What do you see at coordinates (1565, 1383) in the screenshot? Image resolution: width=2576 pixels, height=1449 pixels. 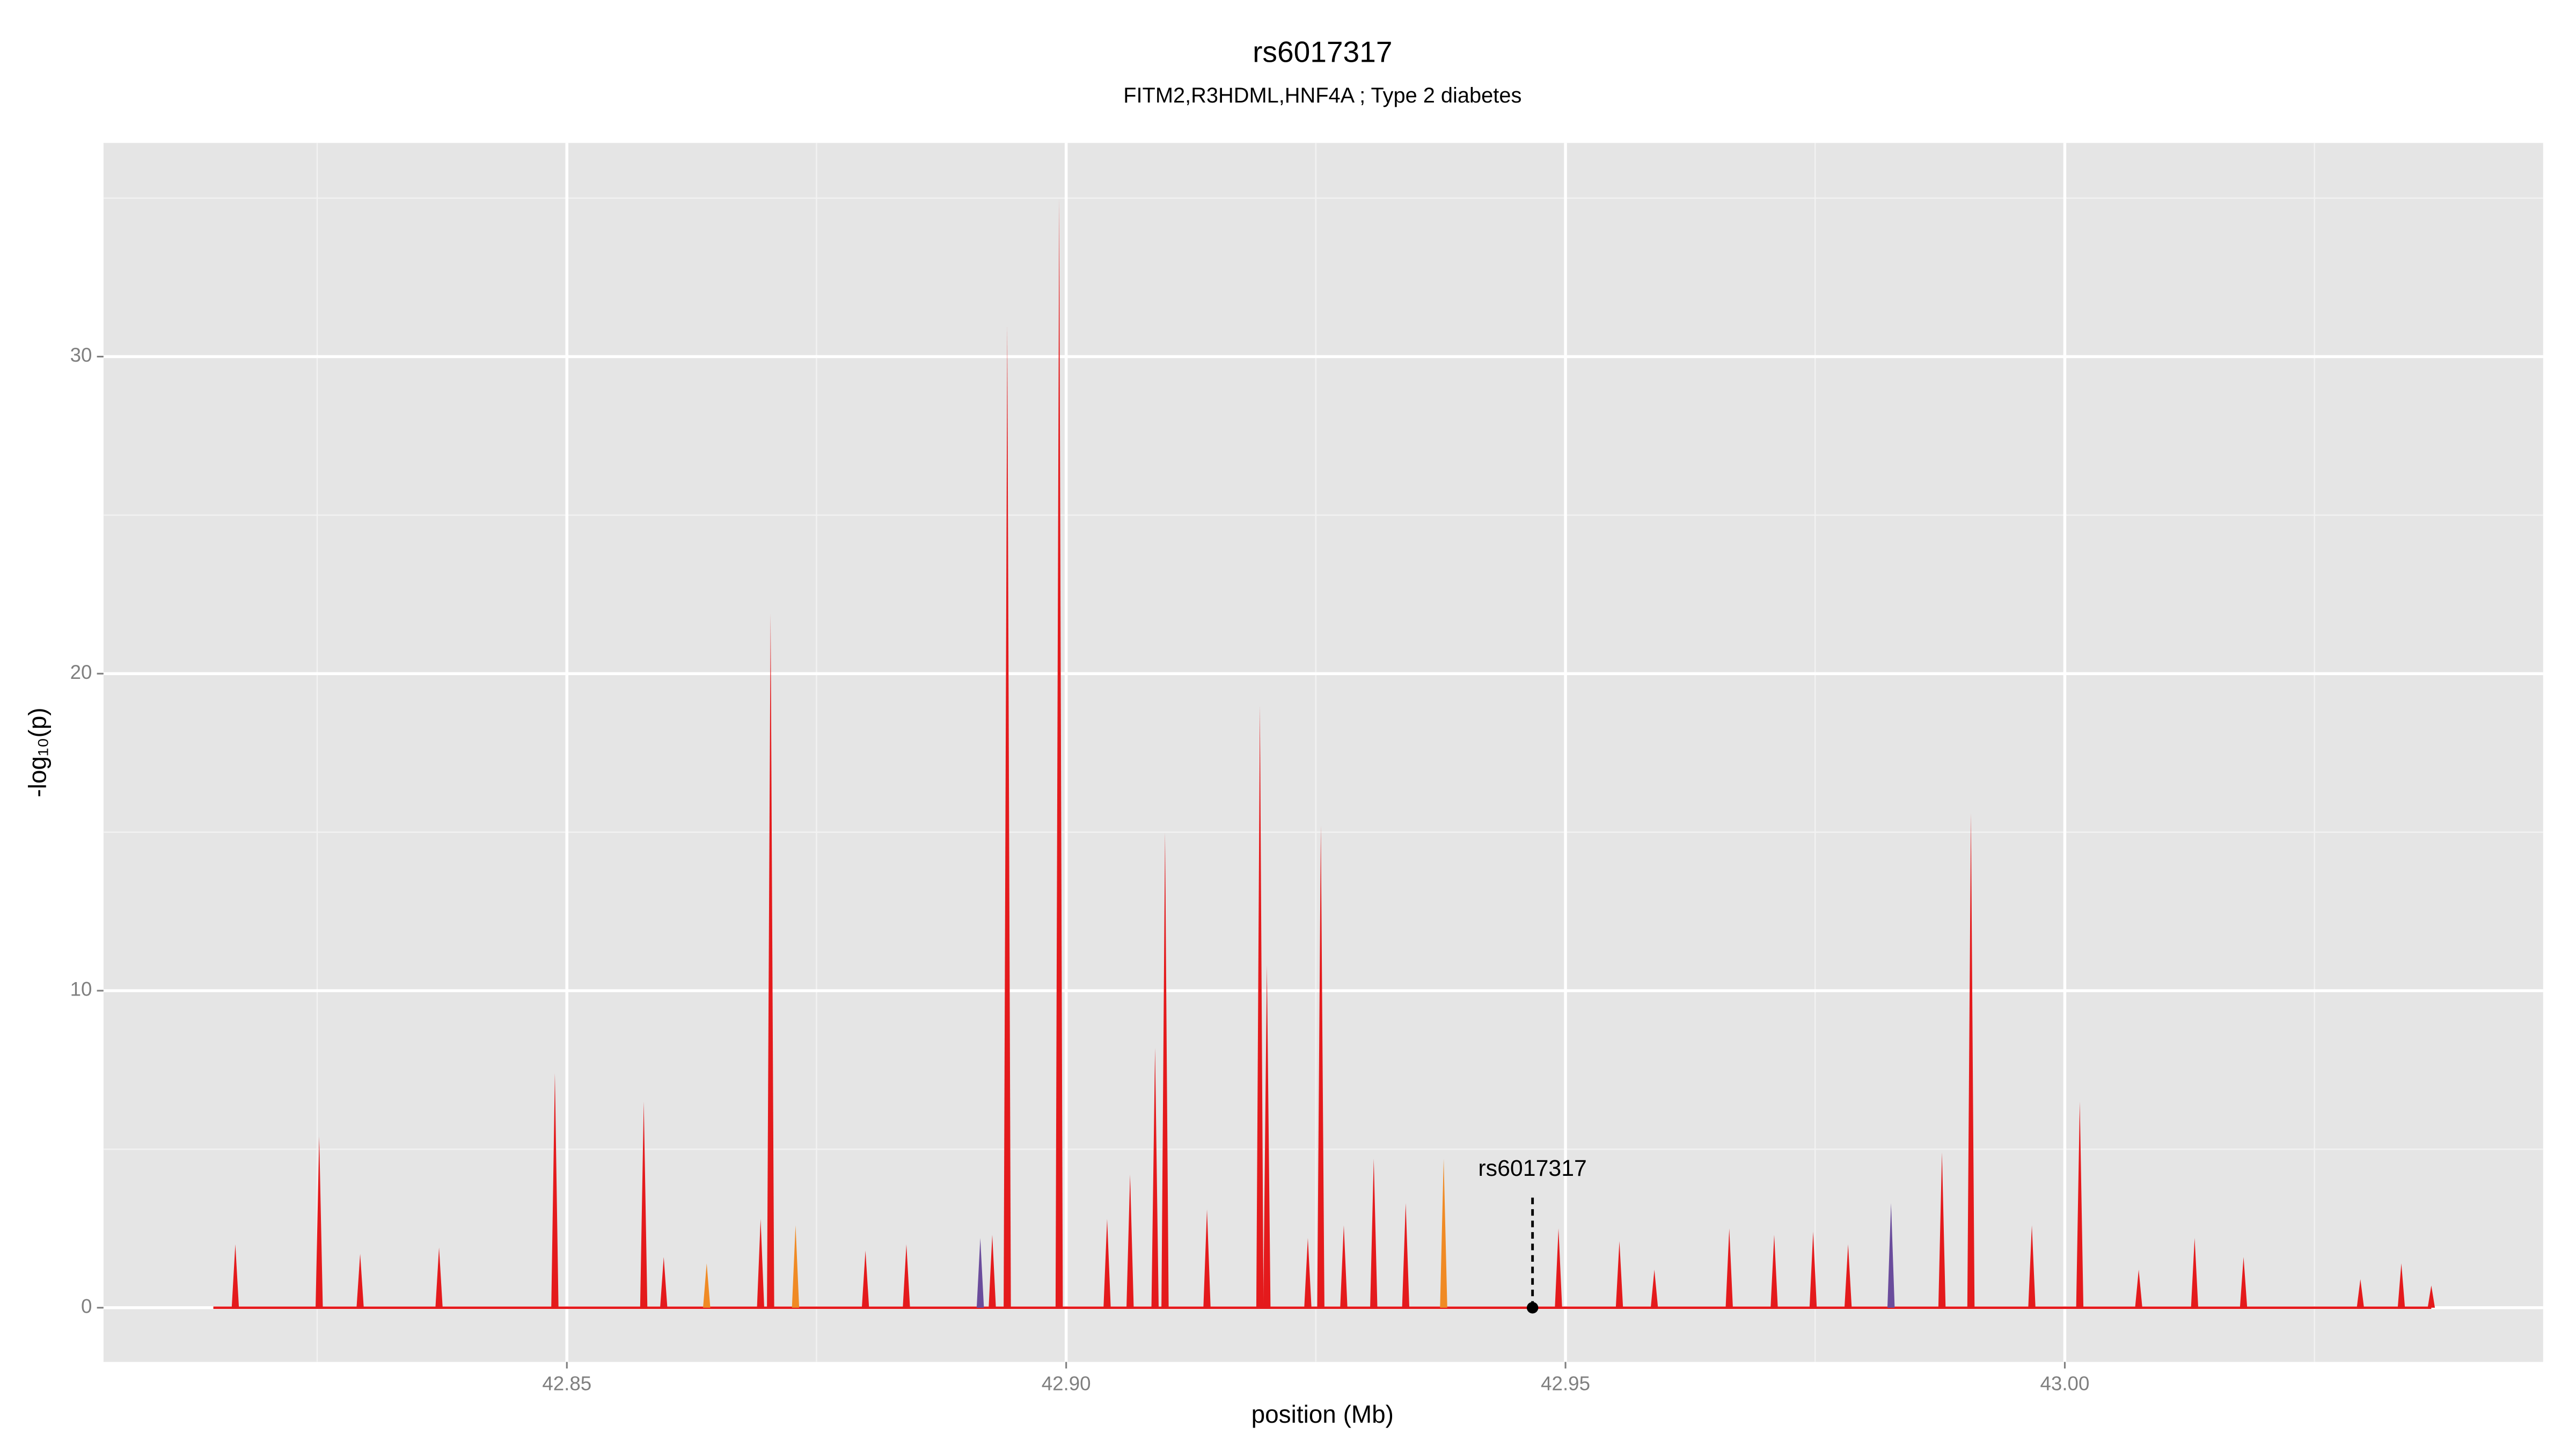 I see `x-tick-label: 42.95` at bounding box center [1565, 1383].